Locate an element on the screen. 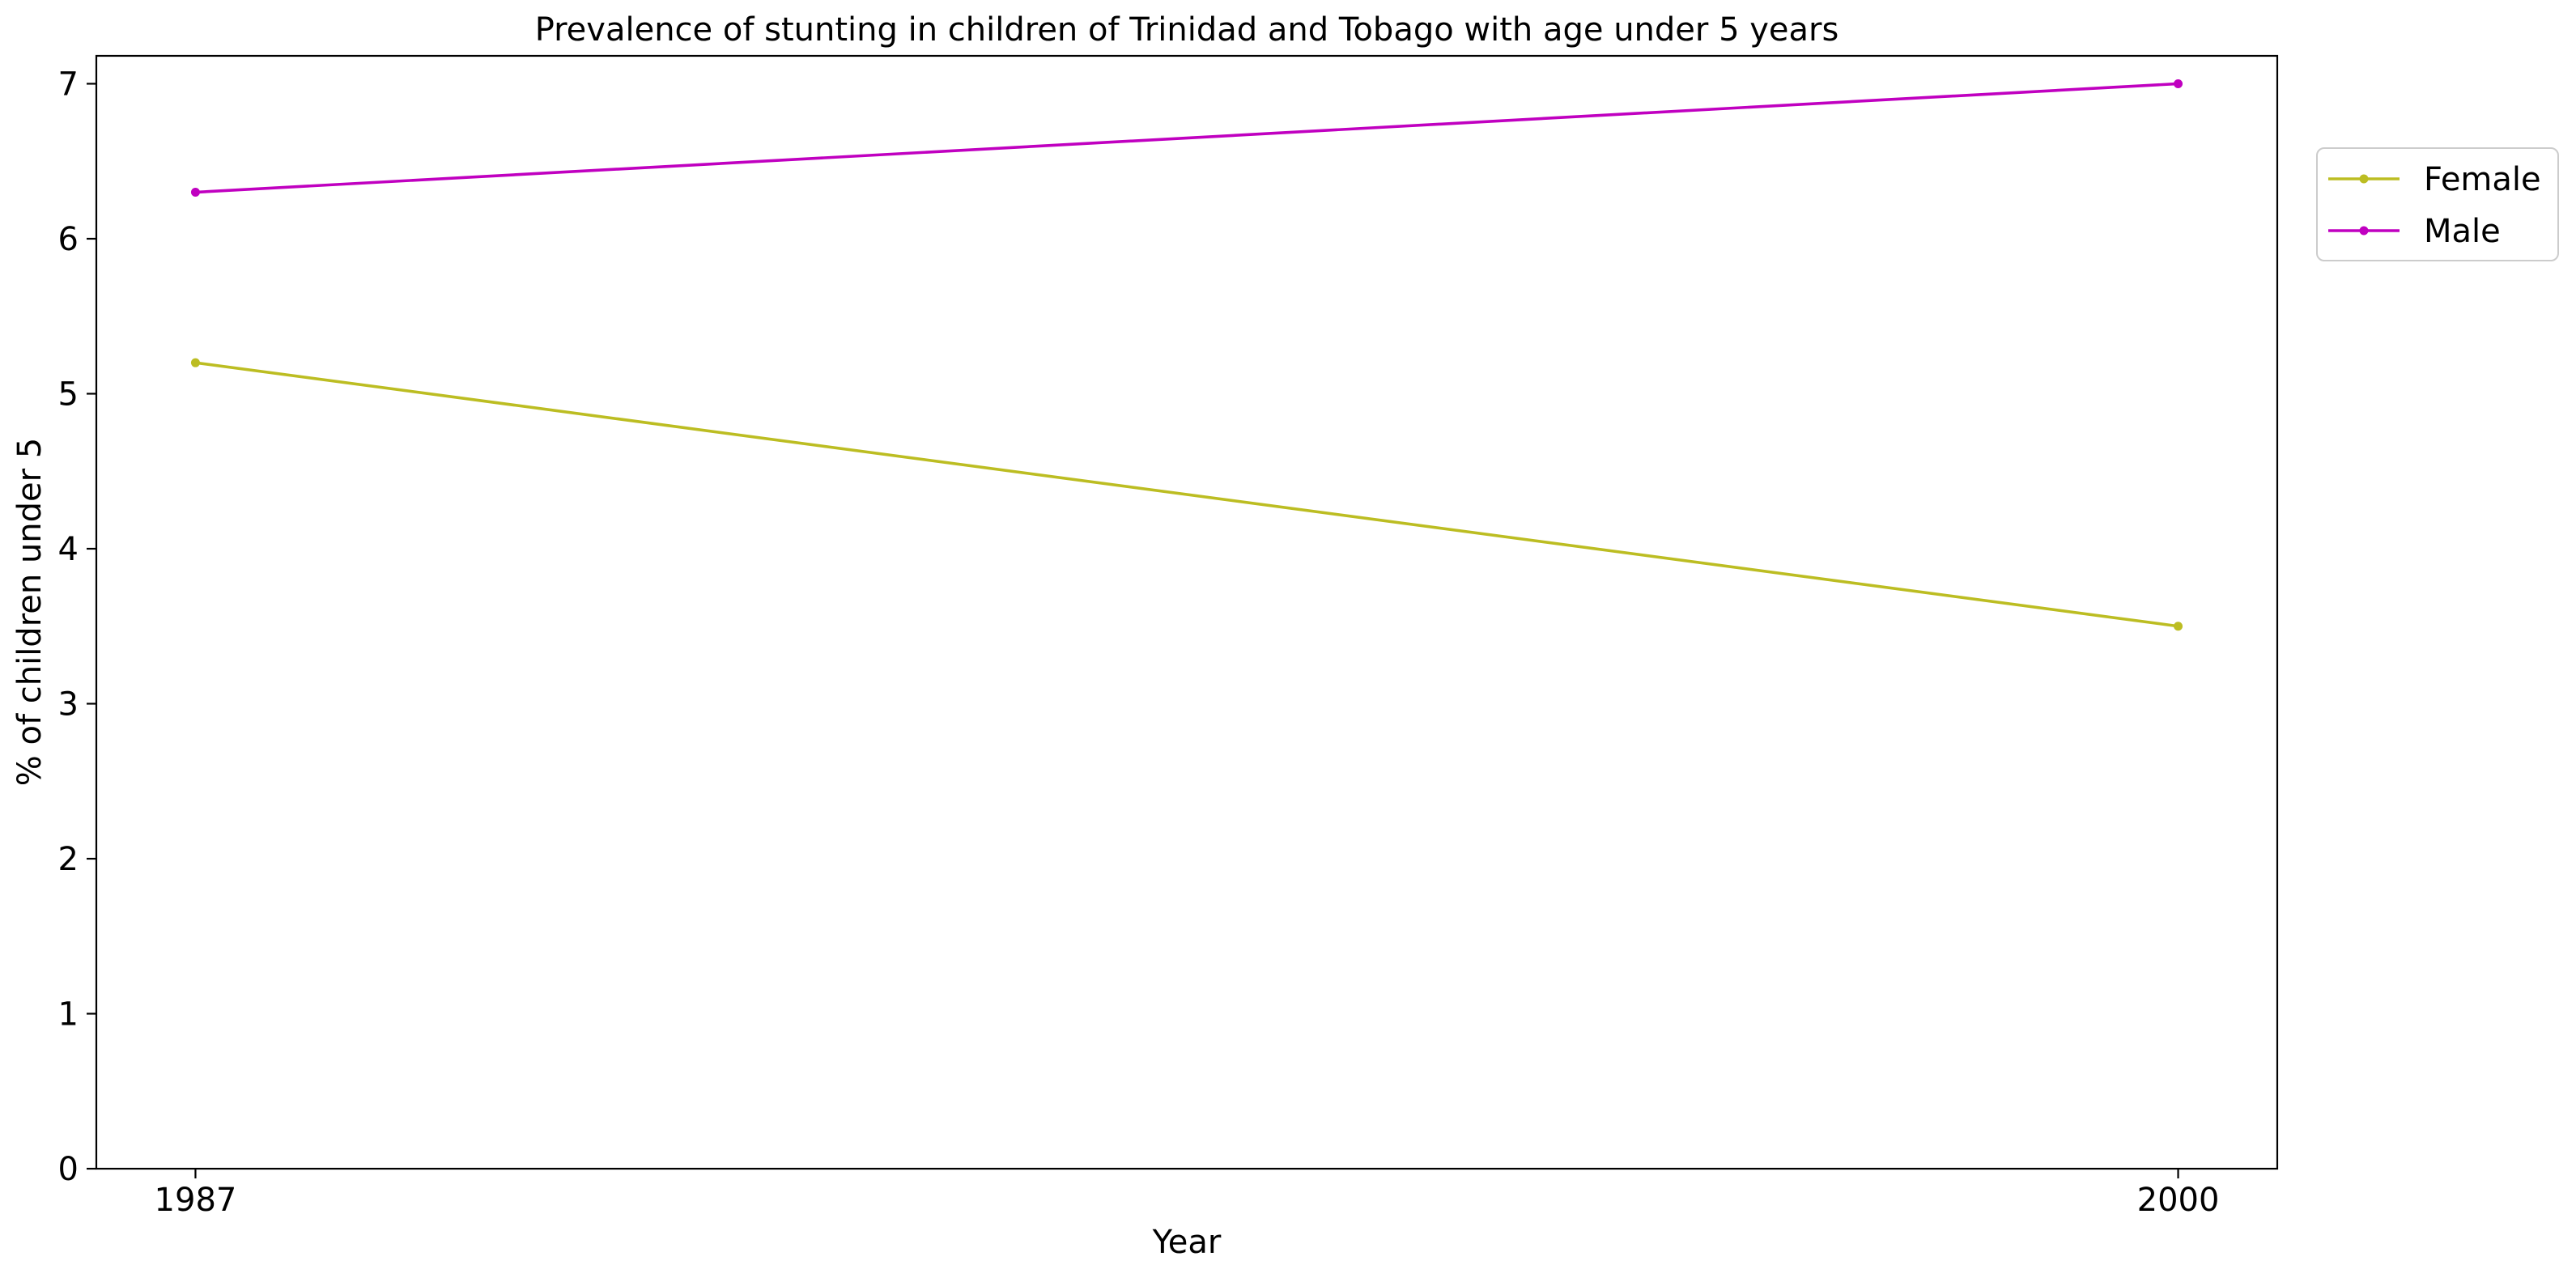 The image size is (2576, 1282). y-tick-label: 0 is located at coordinates (68, 1169).